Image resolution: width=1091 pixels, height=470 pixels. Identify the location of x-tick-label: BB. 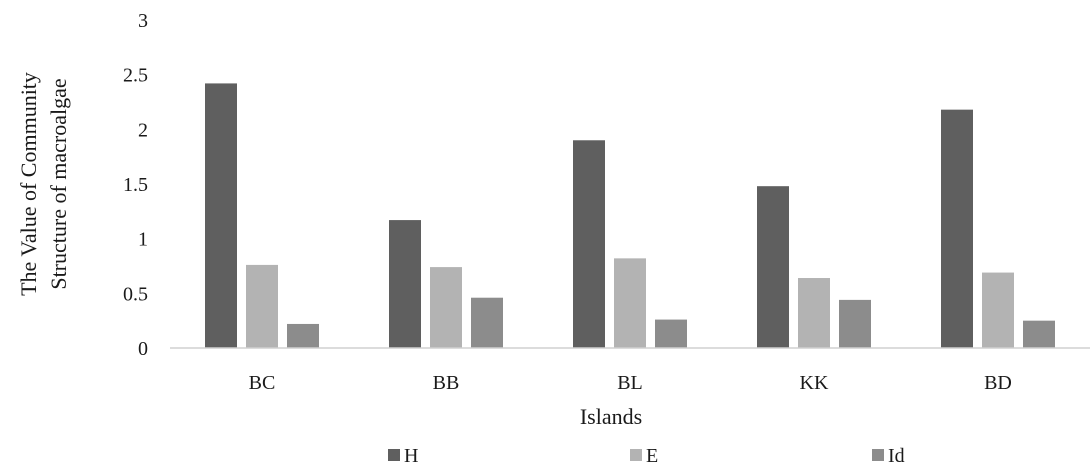
(446, 383).